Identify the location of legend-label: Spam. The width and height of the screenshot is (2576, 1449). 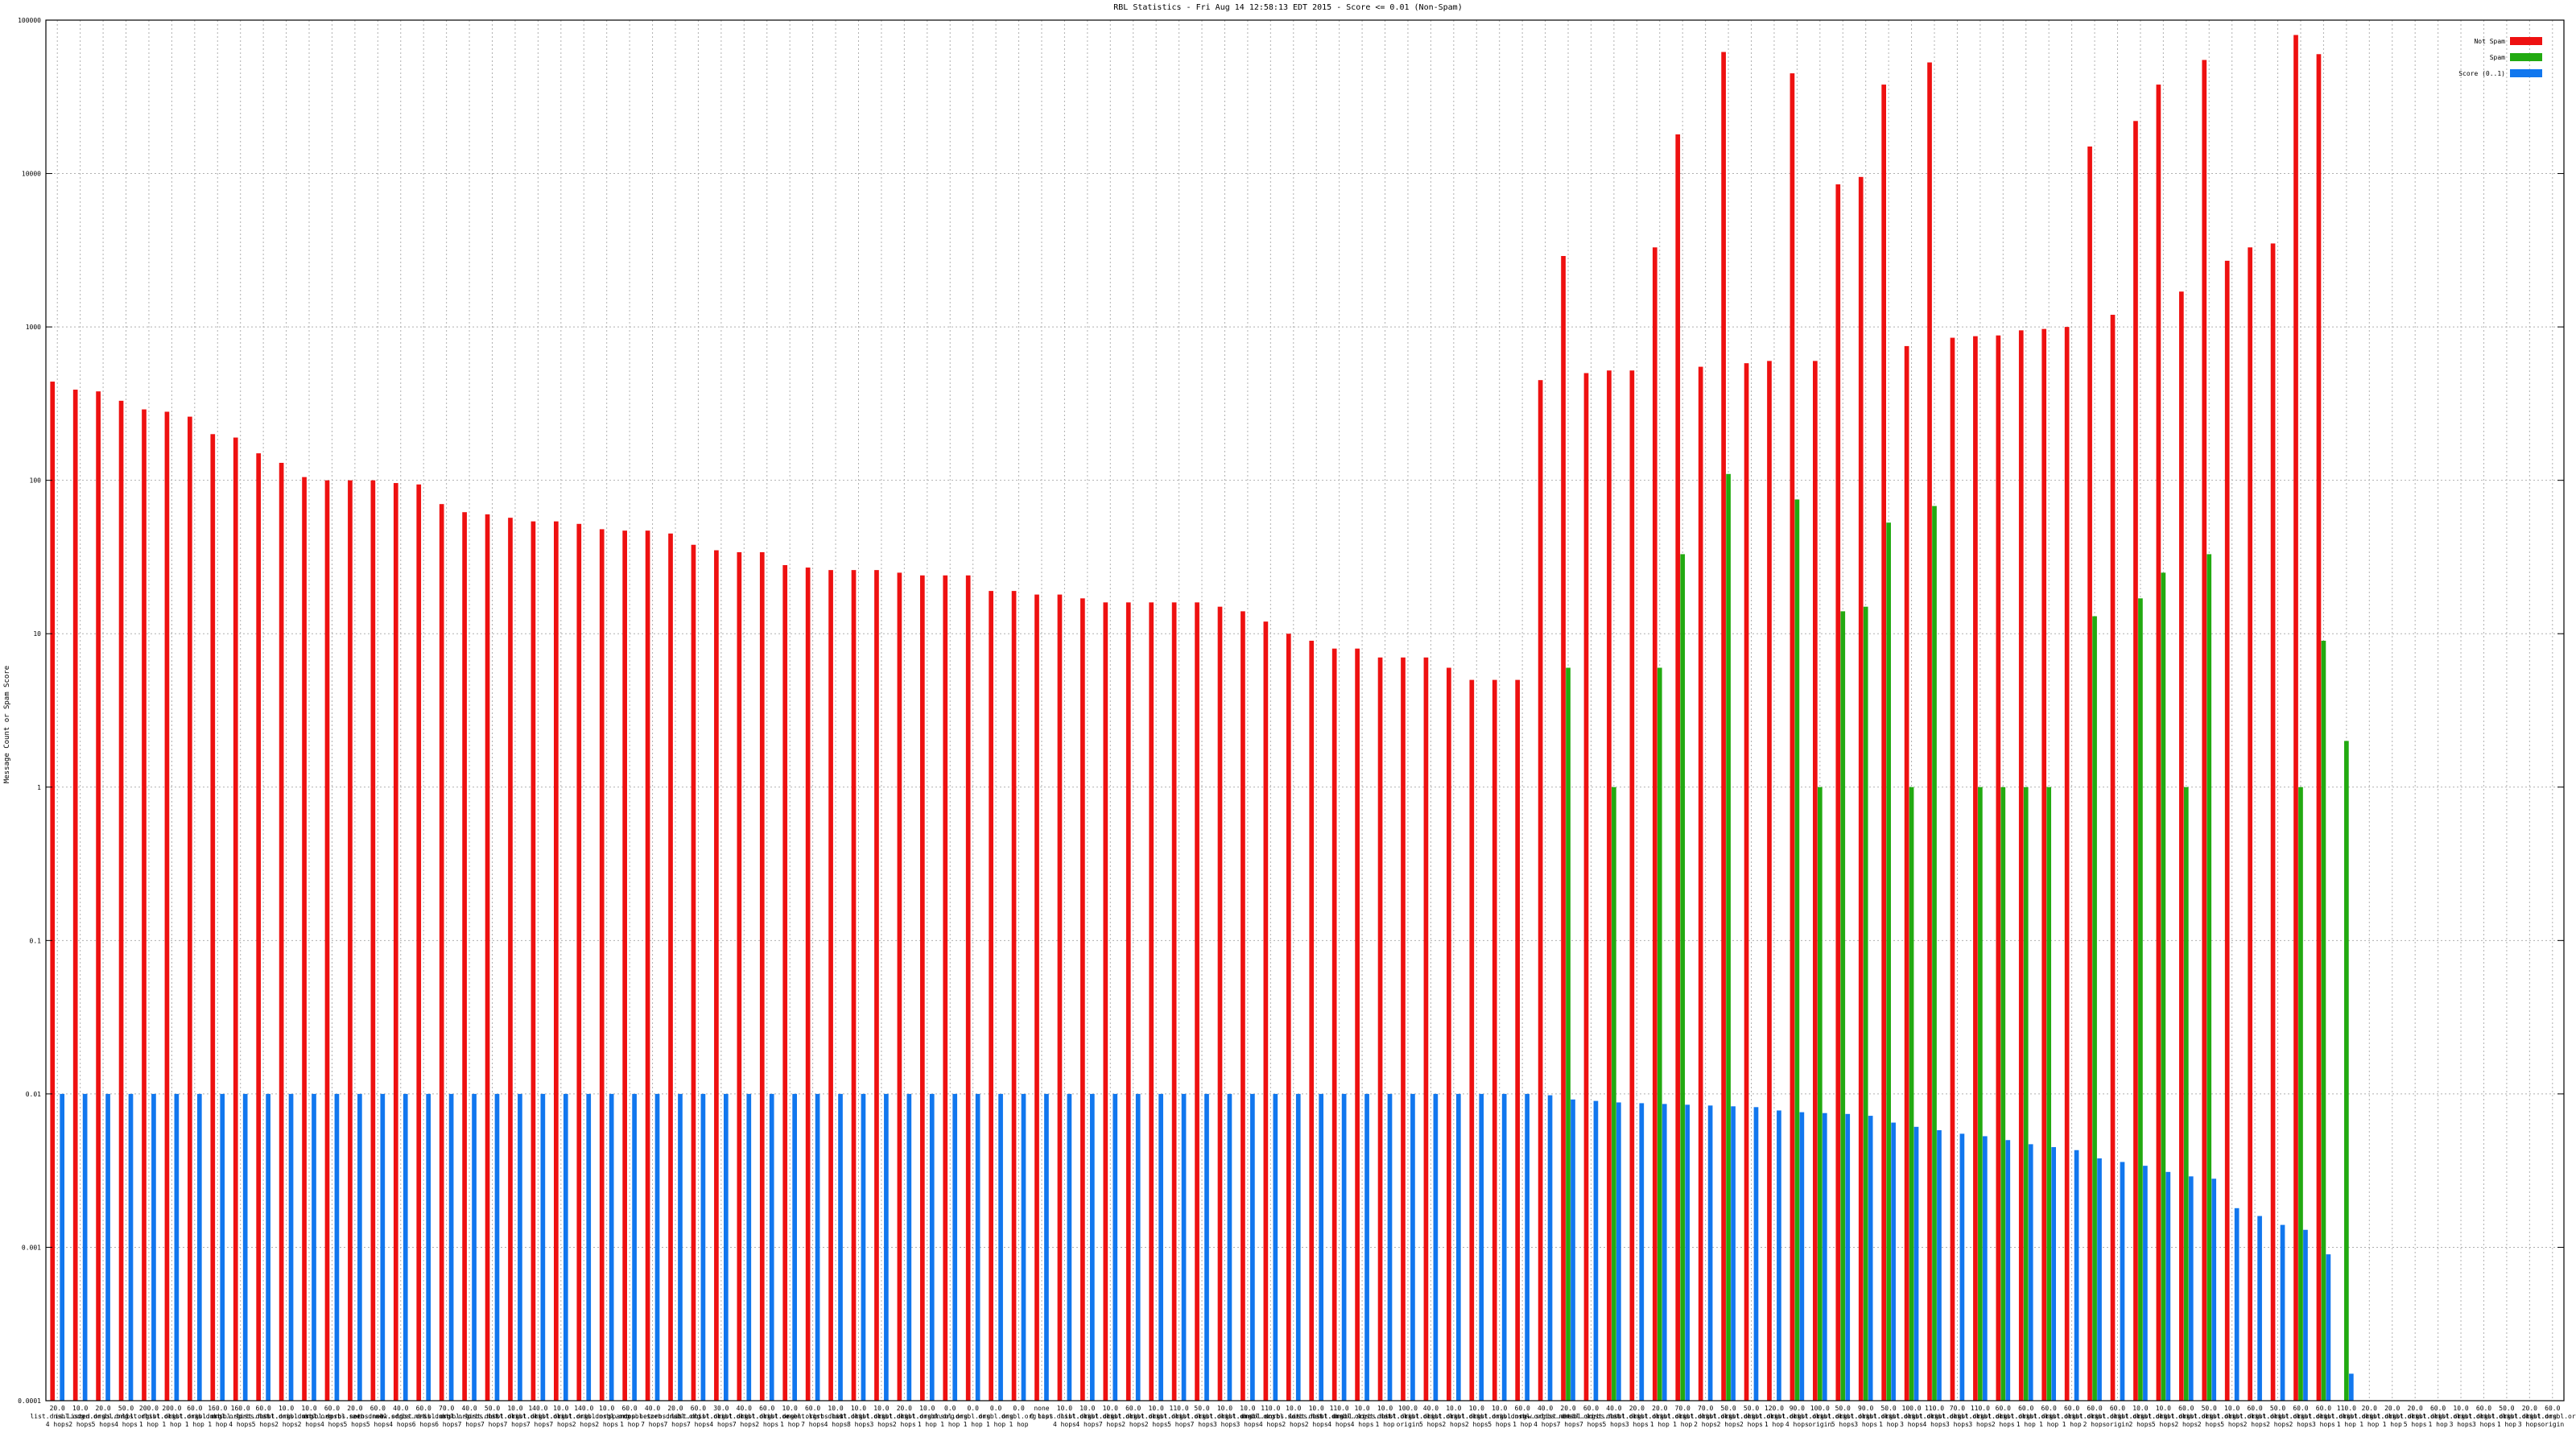
(2497, 57).